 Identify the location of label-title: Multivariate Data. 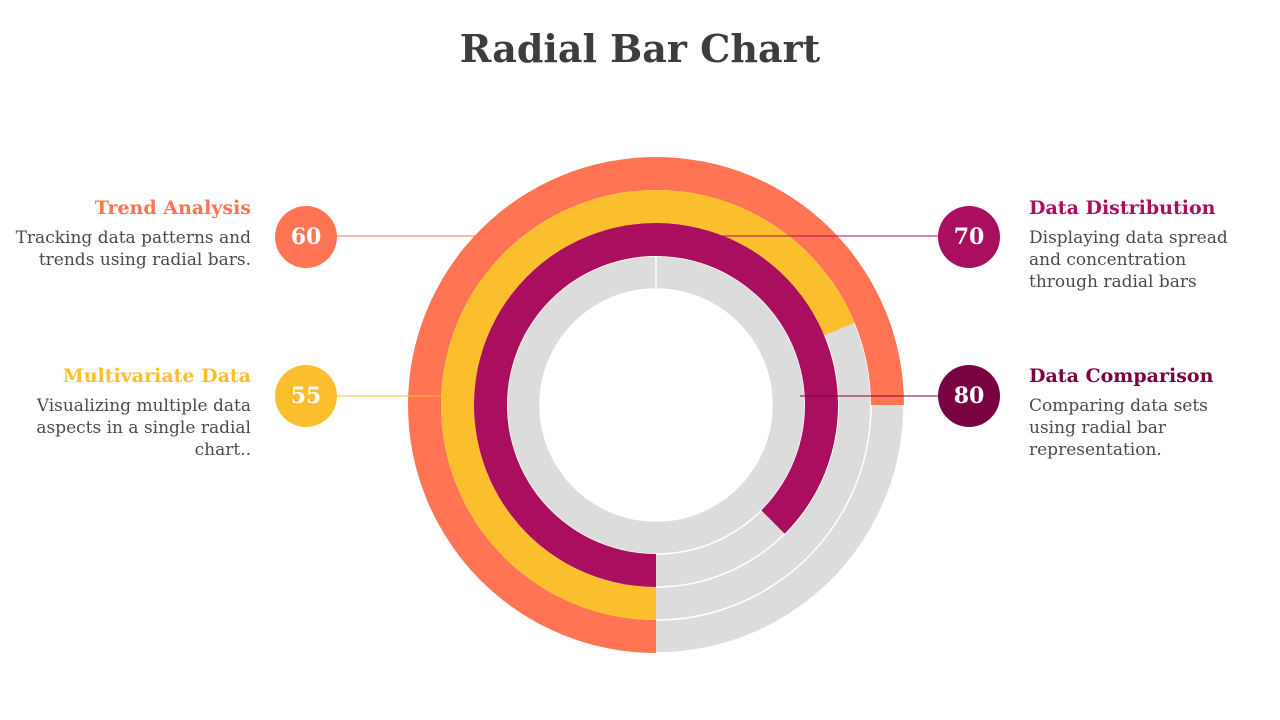
(156, 376).